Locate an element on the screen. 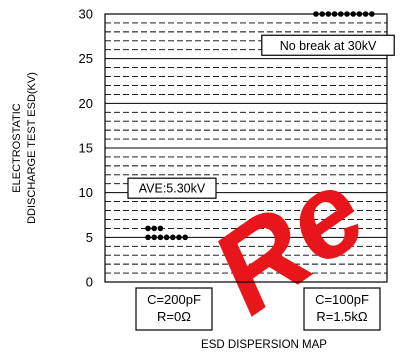 The image size is (409, 356). y-tick-label: 10 is located at coordinates (86, 192).